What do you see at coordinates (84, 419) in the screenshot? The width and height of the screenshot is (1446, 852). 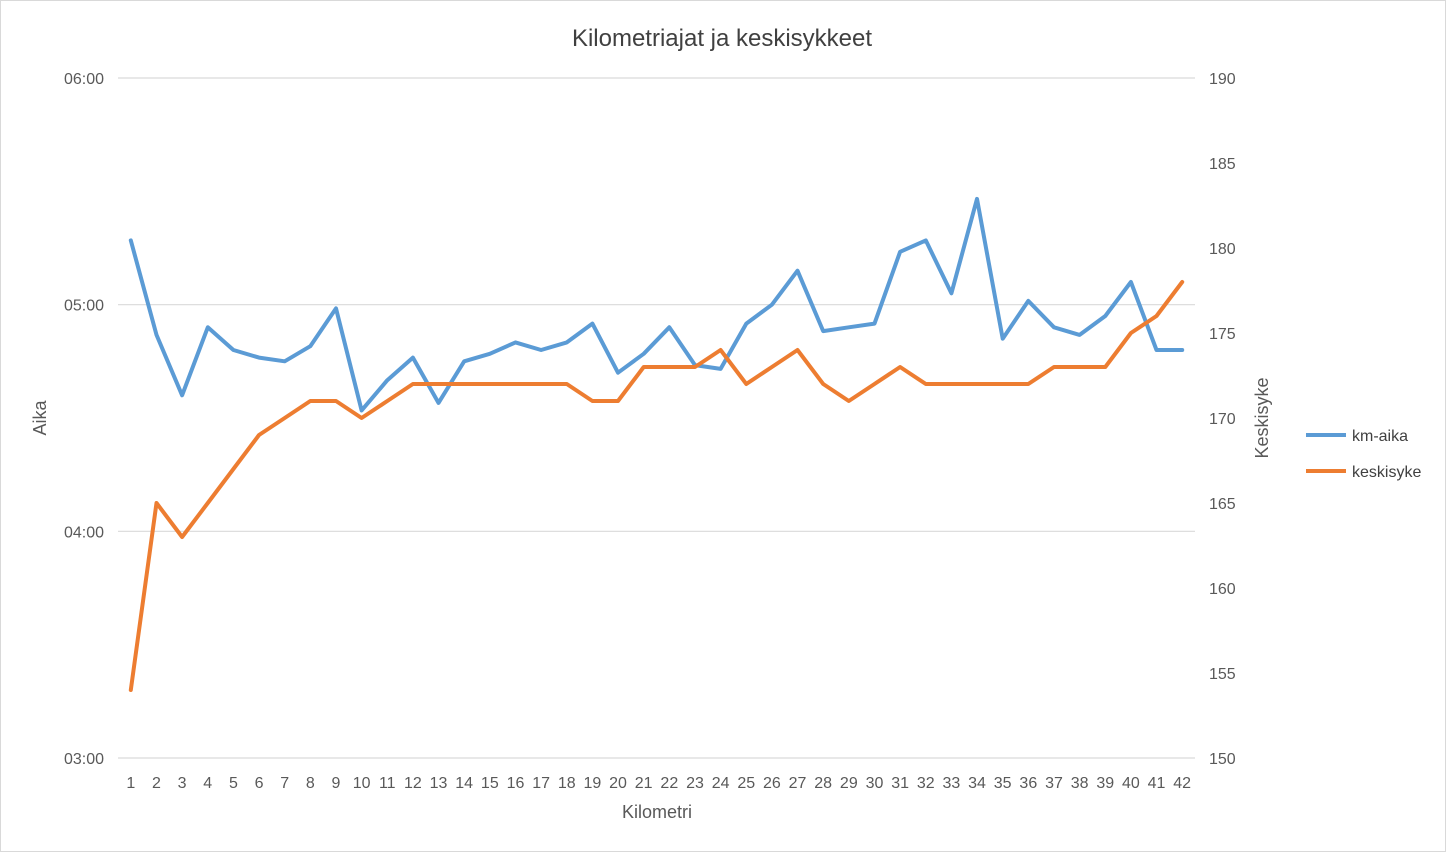 I see `left-axis-ticks: 03:00 04:00 05:00 06:00` at bounding box center [84, 419].